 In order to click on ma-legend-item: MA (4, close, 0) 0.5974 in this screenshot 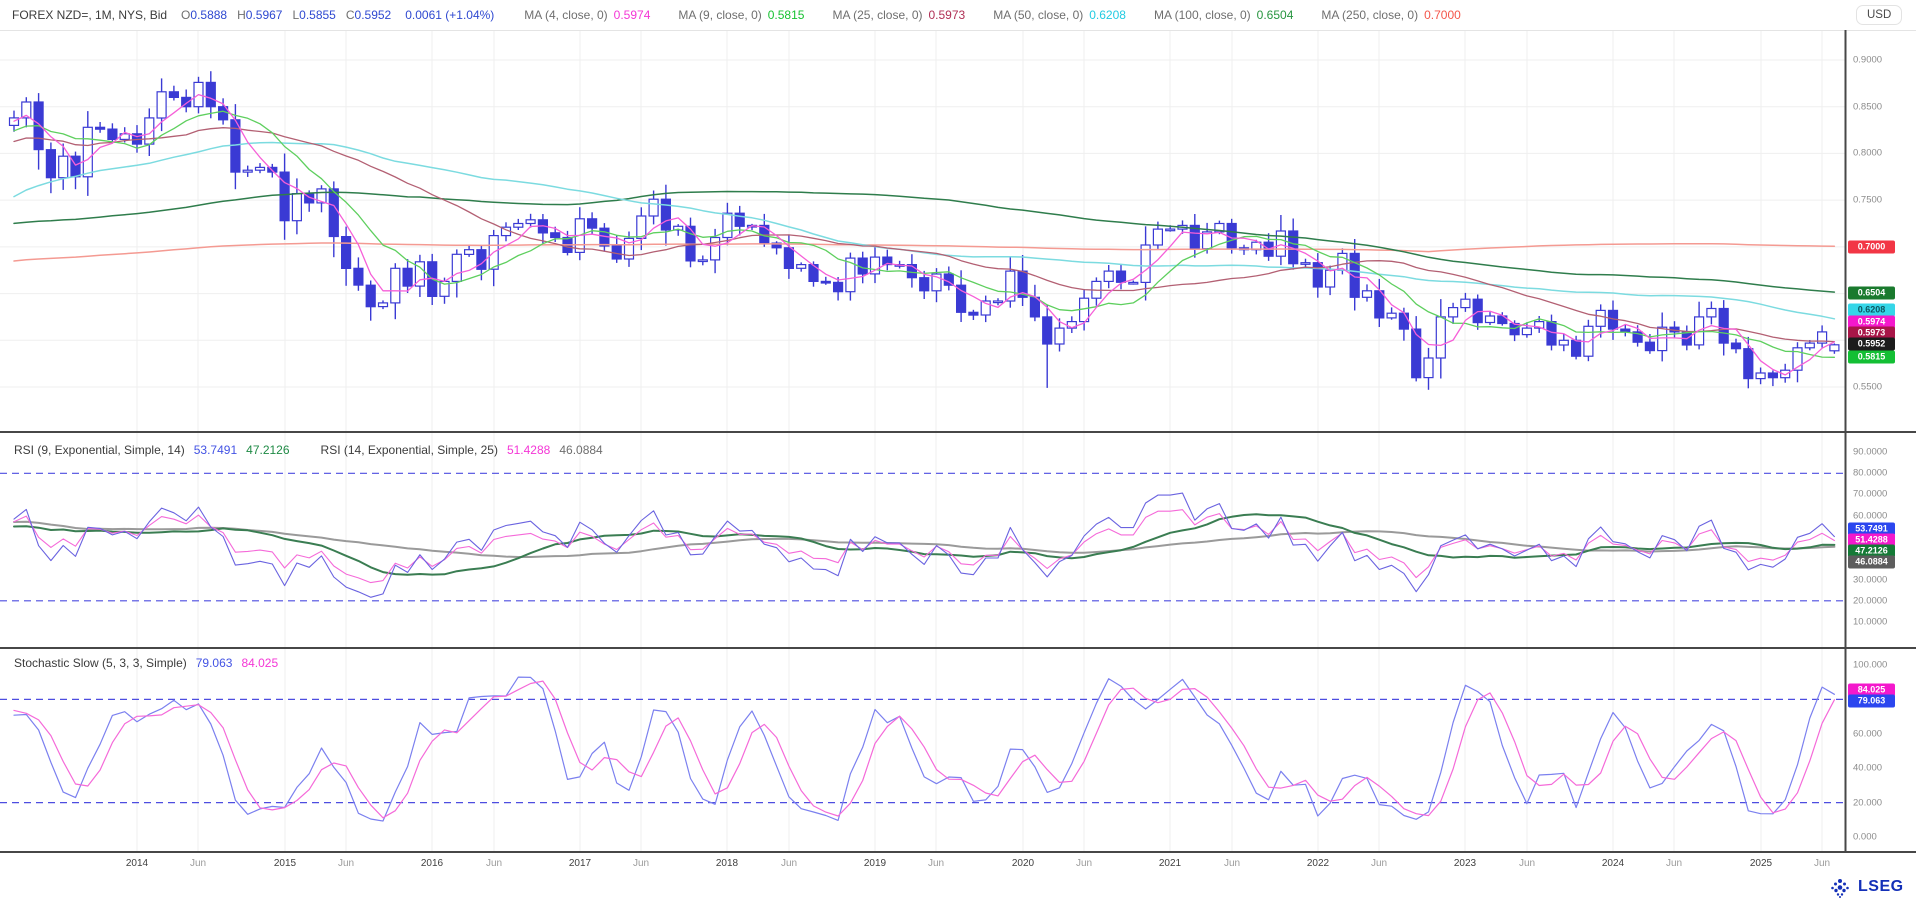, I will do `click(587, 15)`.